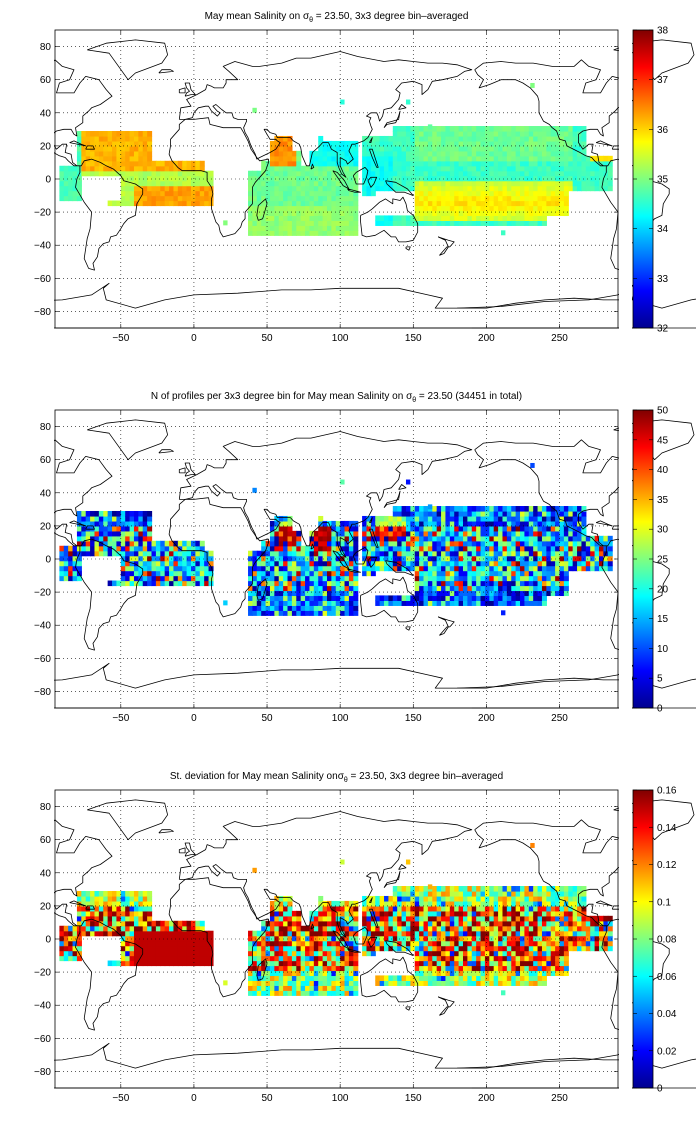 Image resolution: width=696 pixels, height=1140 pixels. What do you see at coordinates (625, 559) in the screenshot?
I see `clip-right` at bounding box center [625, 559].